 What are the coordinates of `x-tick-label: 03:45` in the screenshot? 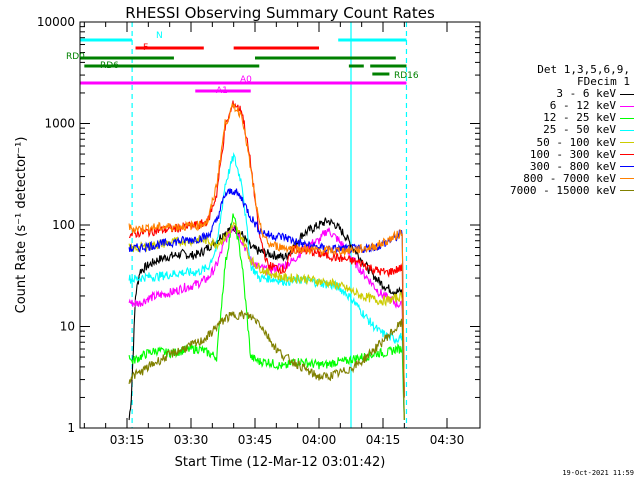 It's located at (255, 440).